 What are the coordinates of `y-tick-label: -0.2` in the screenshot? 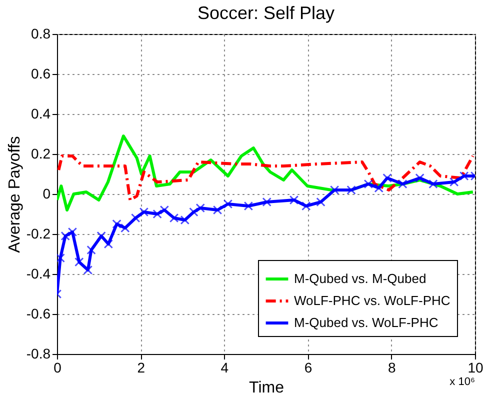 It's located at (38, 234).